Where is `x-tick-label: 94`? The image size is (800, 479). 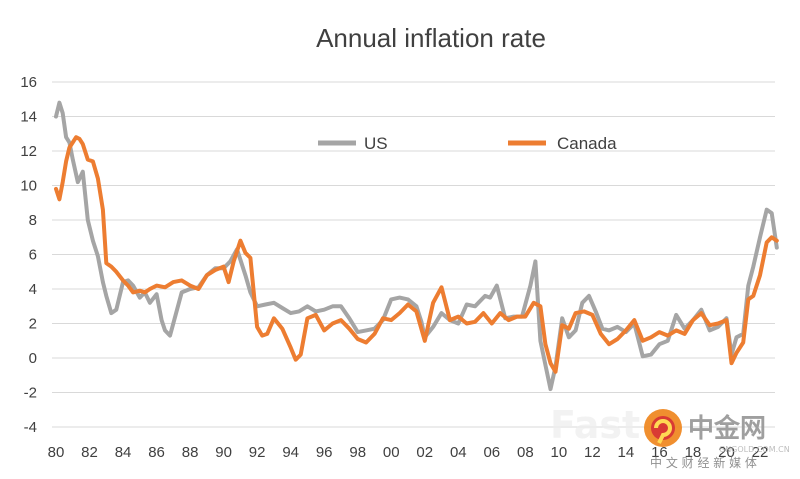
x-tick-label: 94 is located at coordinates (290, 452).